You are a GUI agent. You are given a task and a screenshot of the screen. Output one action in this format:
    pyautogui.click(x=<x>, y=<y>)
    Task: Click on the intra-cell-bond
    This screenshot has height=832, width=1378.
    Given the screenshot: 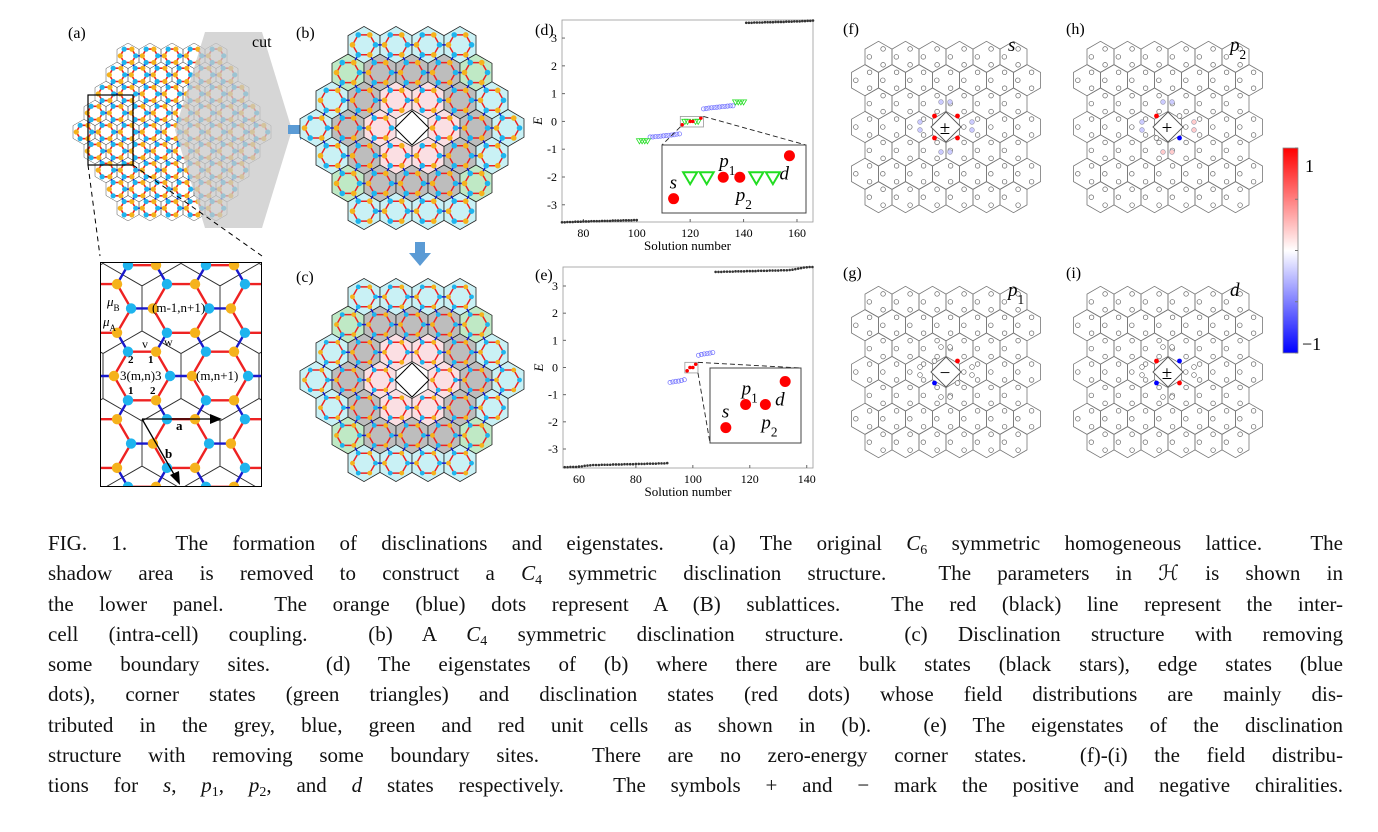 What is the action you would take?
    pyautogui.click(x=44, y=72)
    